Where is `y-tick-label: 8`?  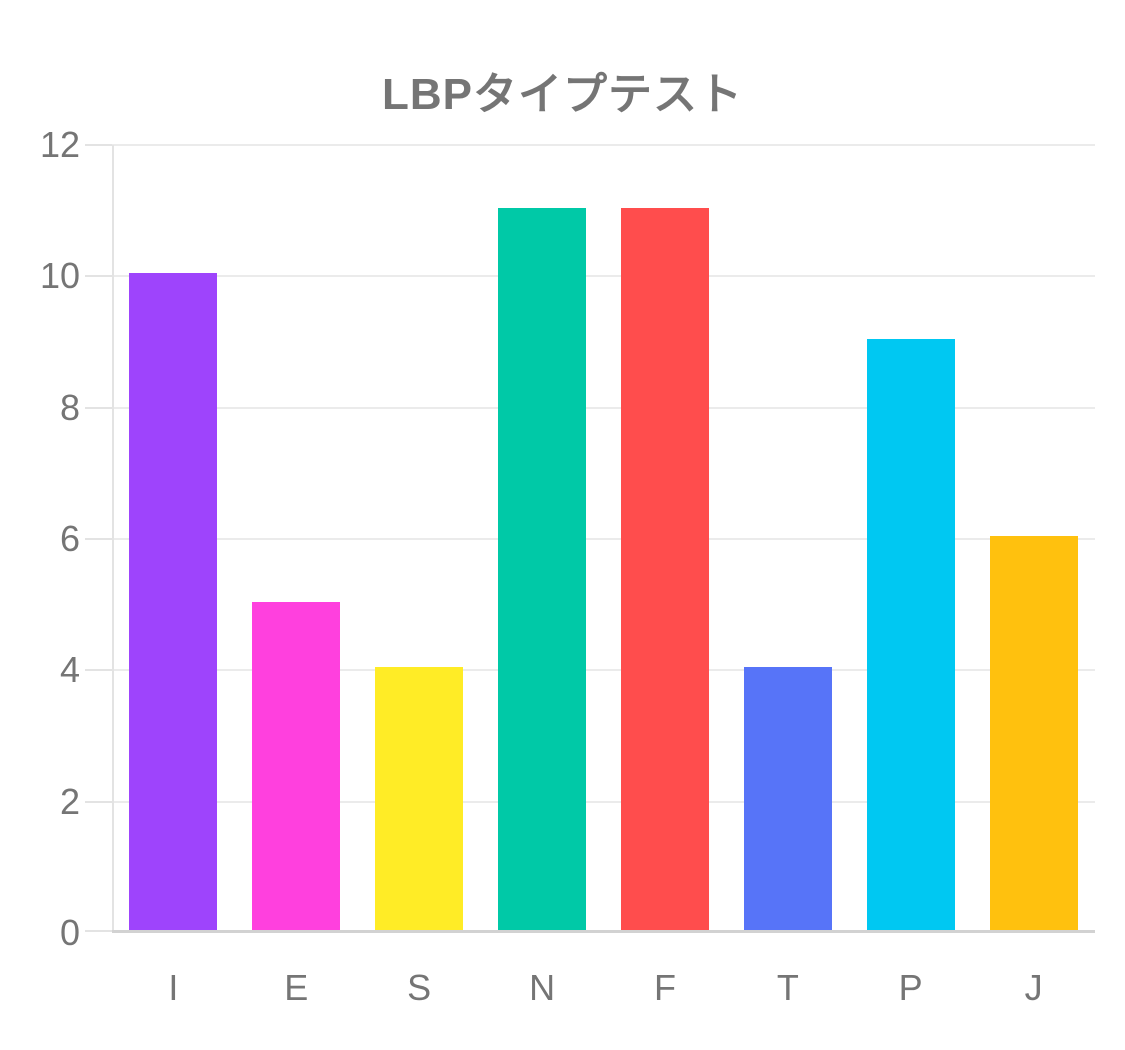 y-tick-label: 8 is located at coordinates (69, 407).